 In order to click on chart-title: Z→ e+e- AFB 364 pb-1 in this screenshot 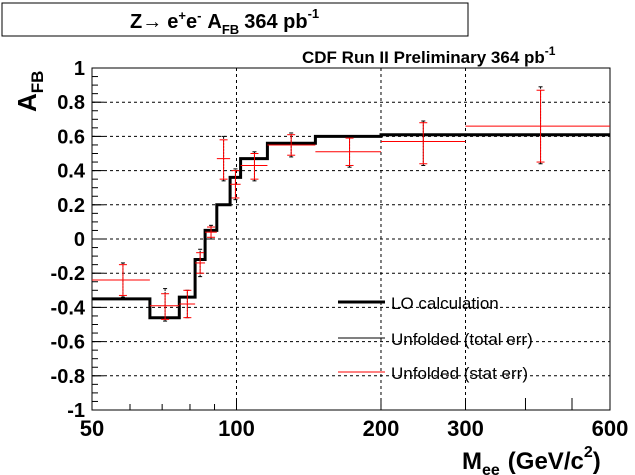, I will do `click(224, 21)`.